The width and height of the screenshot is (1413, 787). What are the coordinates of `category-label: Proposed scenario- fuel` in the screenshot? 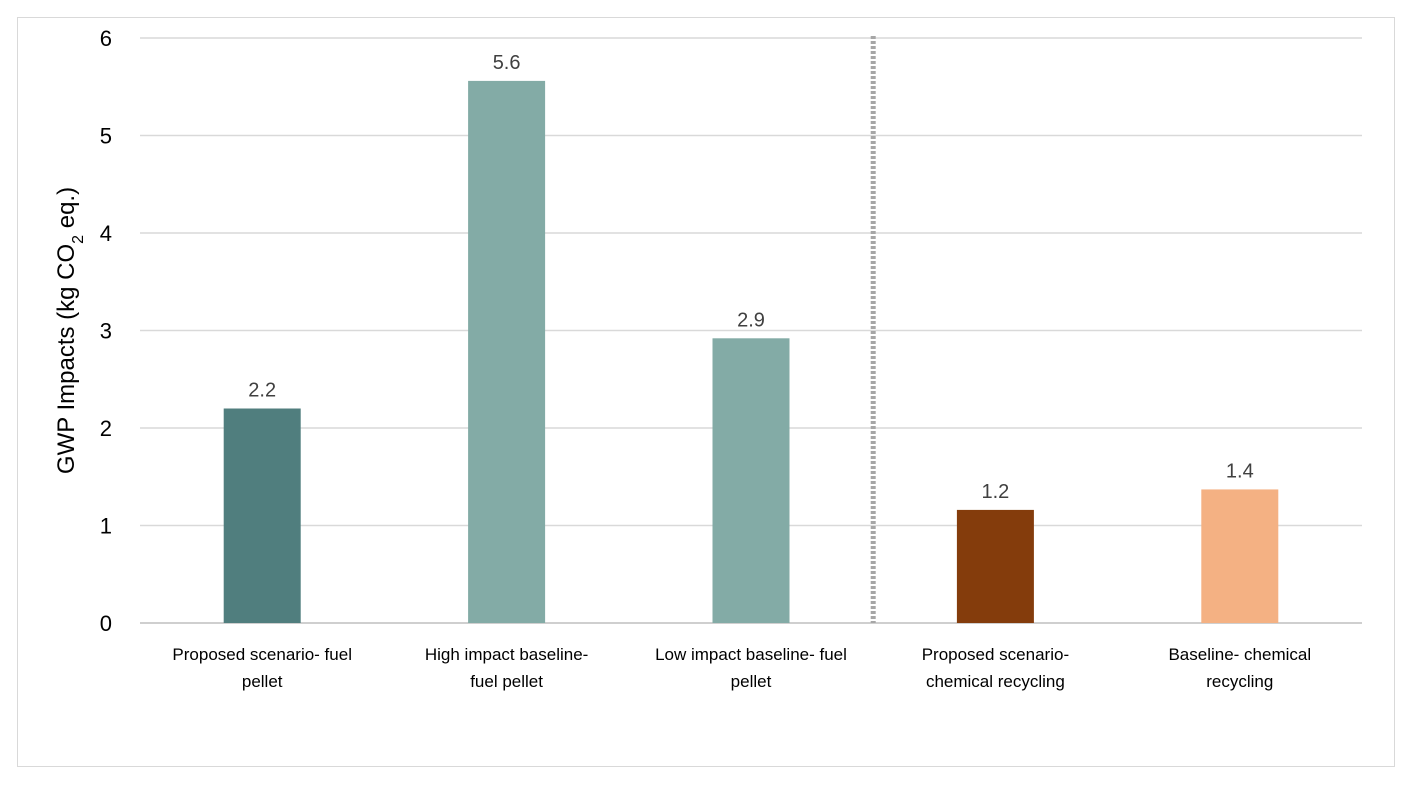 It's located at (262, 654).